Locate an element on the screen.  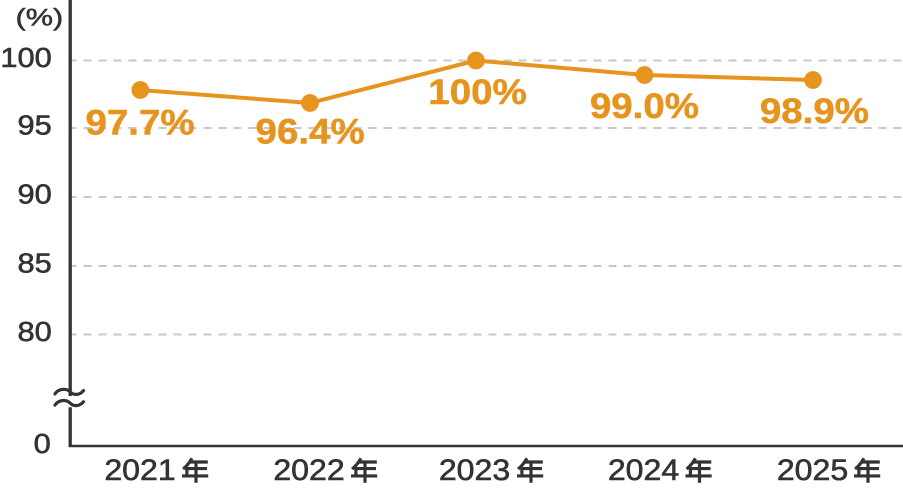
svg-text: 2022 is located at coordinates (308, 470).